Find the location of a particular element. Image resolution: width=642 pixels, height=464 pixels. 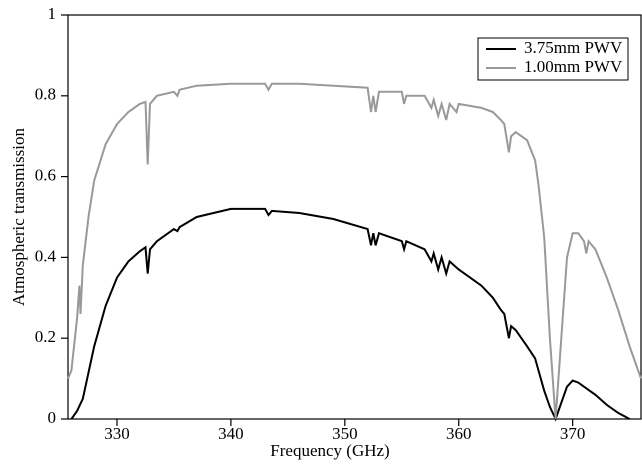

legend-box is located at coordinates (553, 59).